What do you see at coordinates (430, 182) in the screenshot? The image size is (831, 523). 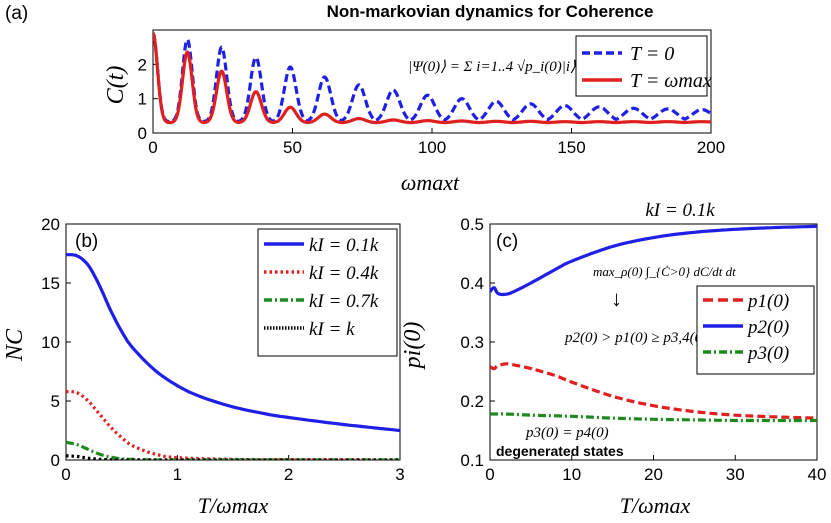 I see `panel-a-xlabel: ωmaxt` at bounding box center [430, 182].